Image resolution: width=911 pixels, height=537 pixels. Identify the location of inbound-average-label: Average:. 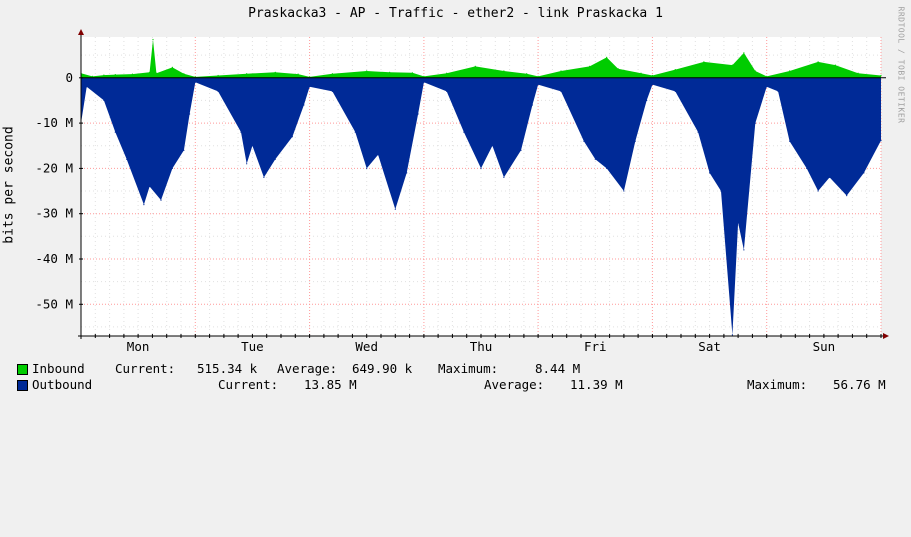
(307, 368).